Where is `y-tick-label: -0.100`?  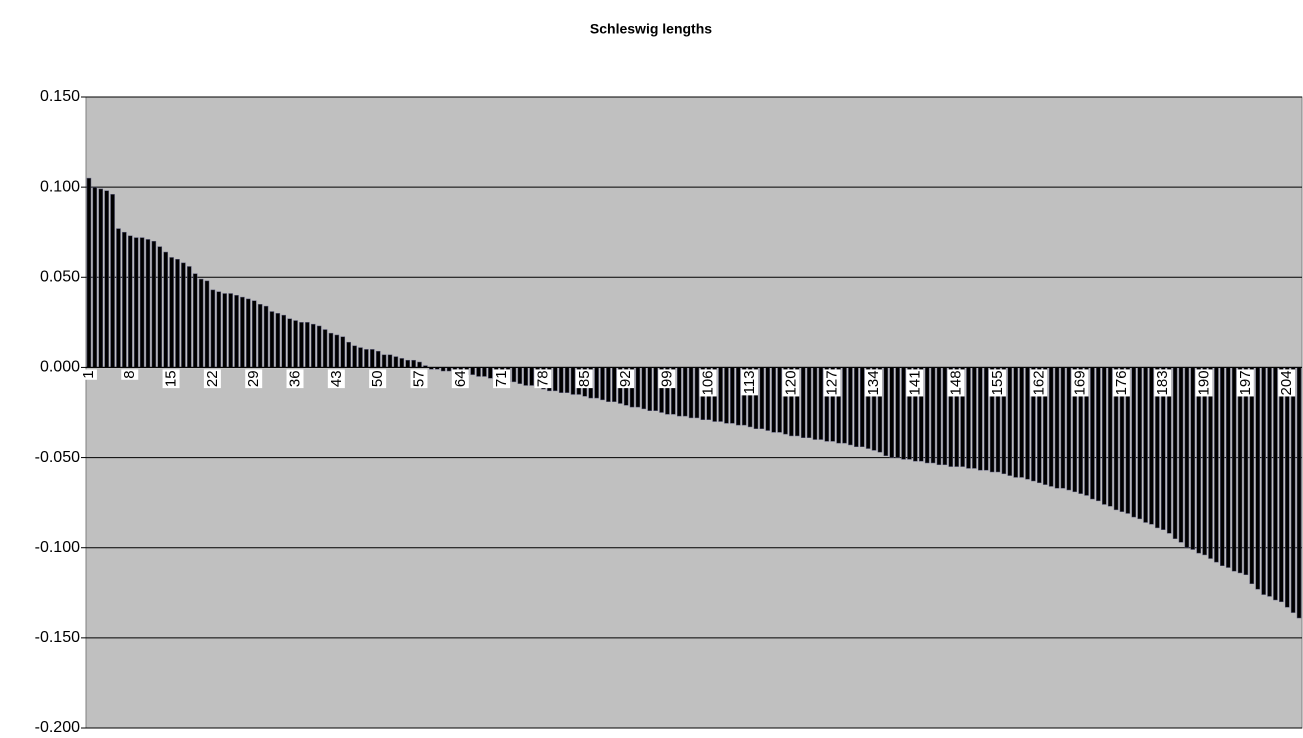 y-tick-label: -0.100 is located at coordinates (57, 547).